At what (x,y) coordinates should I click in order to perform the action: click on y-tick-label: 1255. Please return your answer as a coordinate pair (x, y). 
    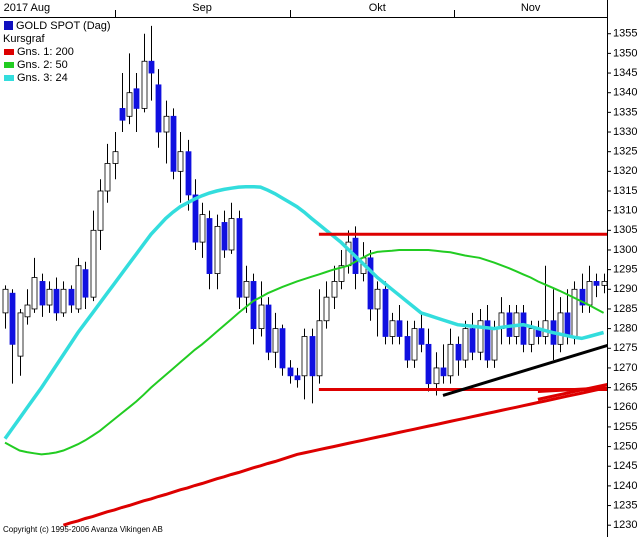
    Looking at the image, I should click on (625, 427).